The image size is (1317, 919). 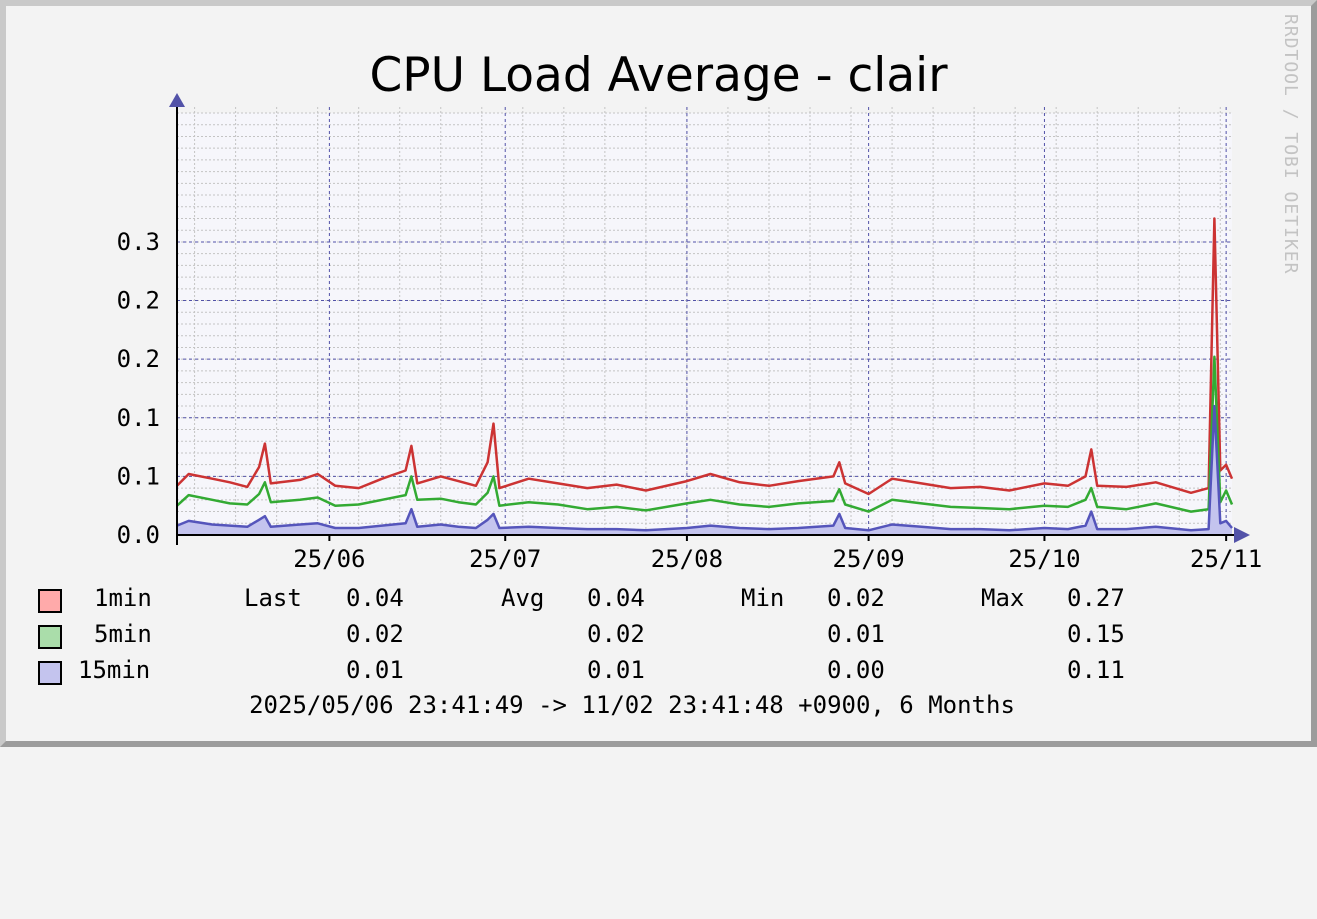 What do you see at coordinates (658, 75) in the screenshot?
I see `chart-title: CPU Load Average - clair` at bounding box center [658, 75].